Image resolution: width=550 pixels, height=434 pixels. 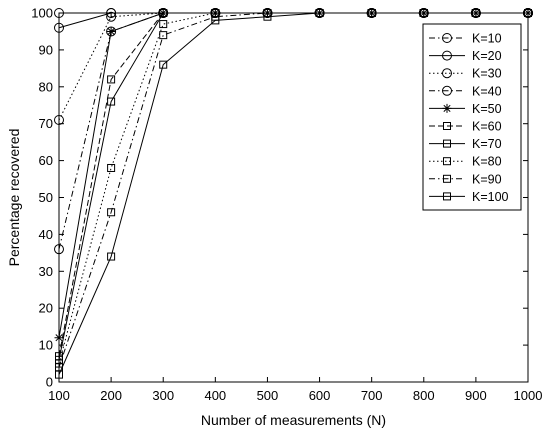 I want to click on legend-entry: K=30, so click(x=465, y=74).